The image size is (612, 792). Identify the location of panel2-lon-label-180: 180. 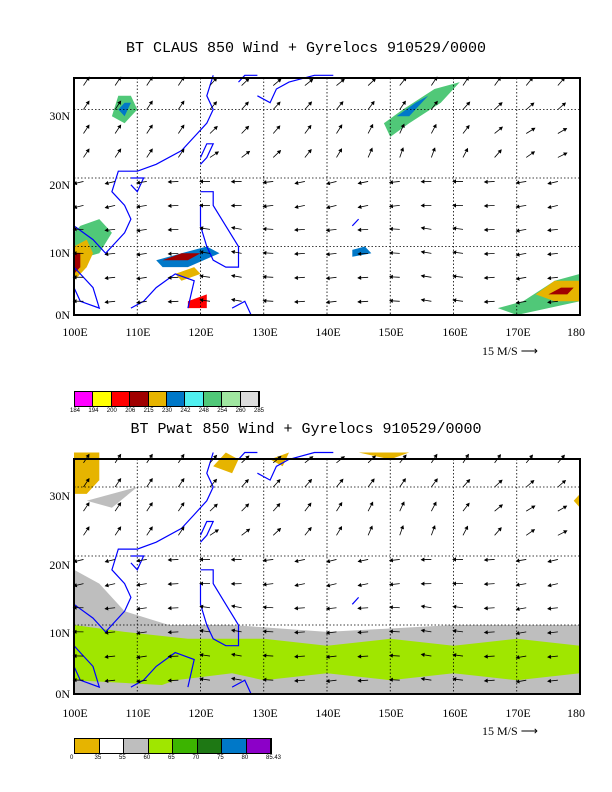
(576, 713).